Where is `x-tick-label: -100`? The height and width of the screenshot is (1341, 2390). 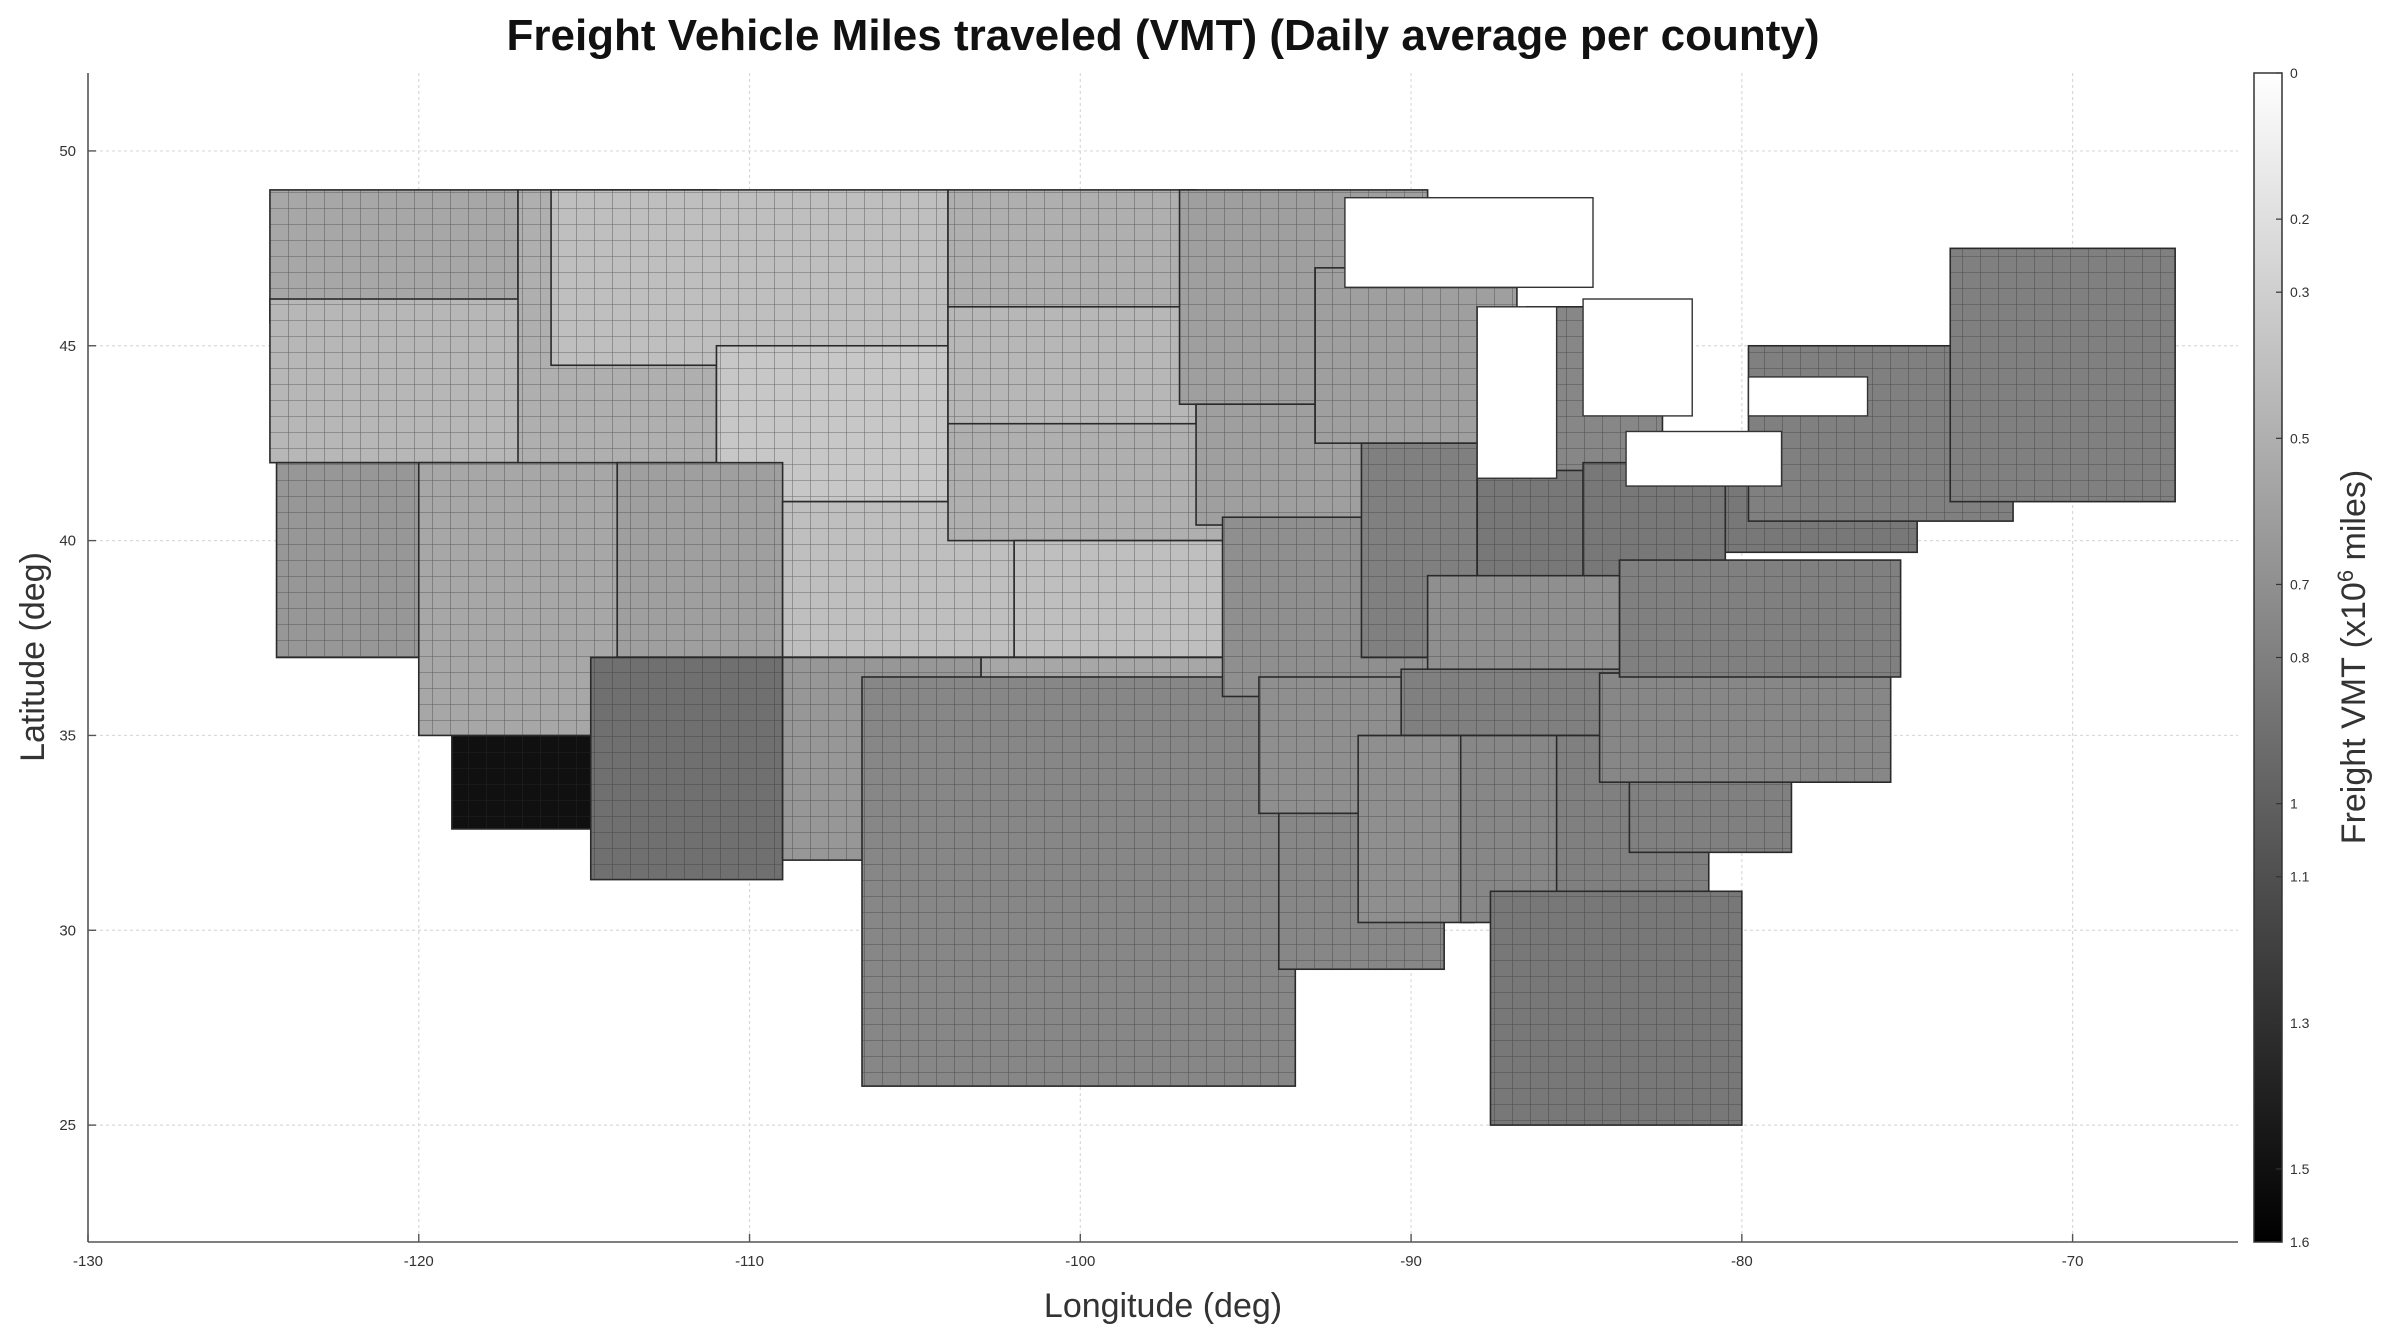 x-tick-label: -100 is located at coordinates (1080, 1261).